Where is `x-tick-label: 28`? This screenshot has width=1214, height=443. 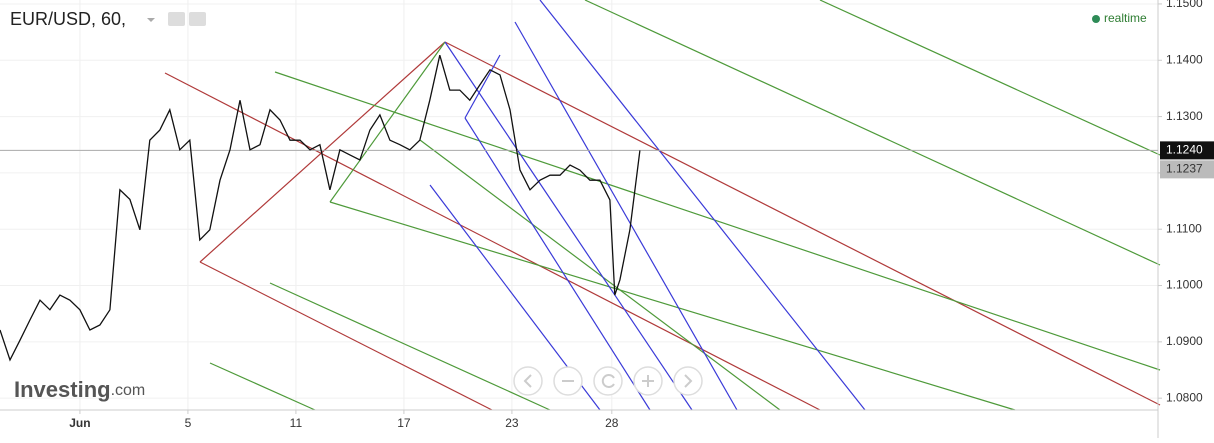 x-tick-label: 28 is located at coordinates (612, 423).